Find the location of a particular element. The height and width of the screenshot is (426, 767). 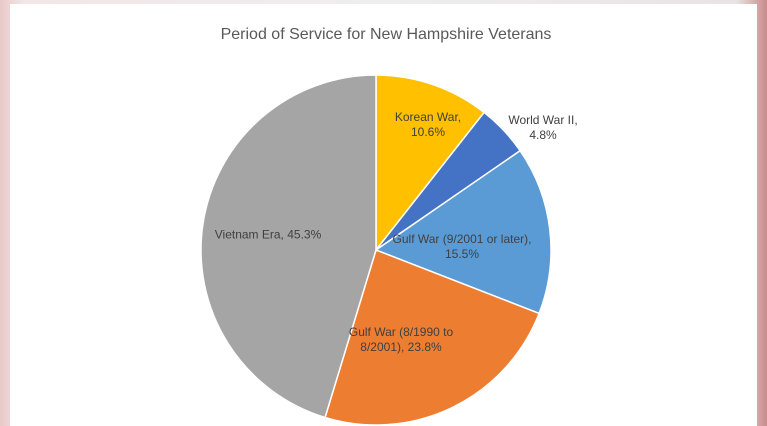

data-label: Gulf War (9/2001 or later), 15.5% is located at coordinates (462, 246).